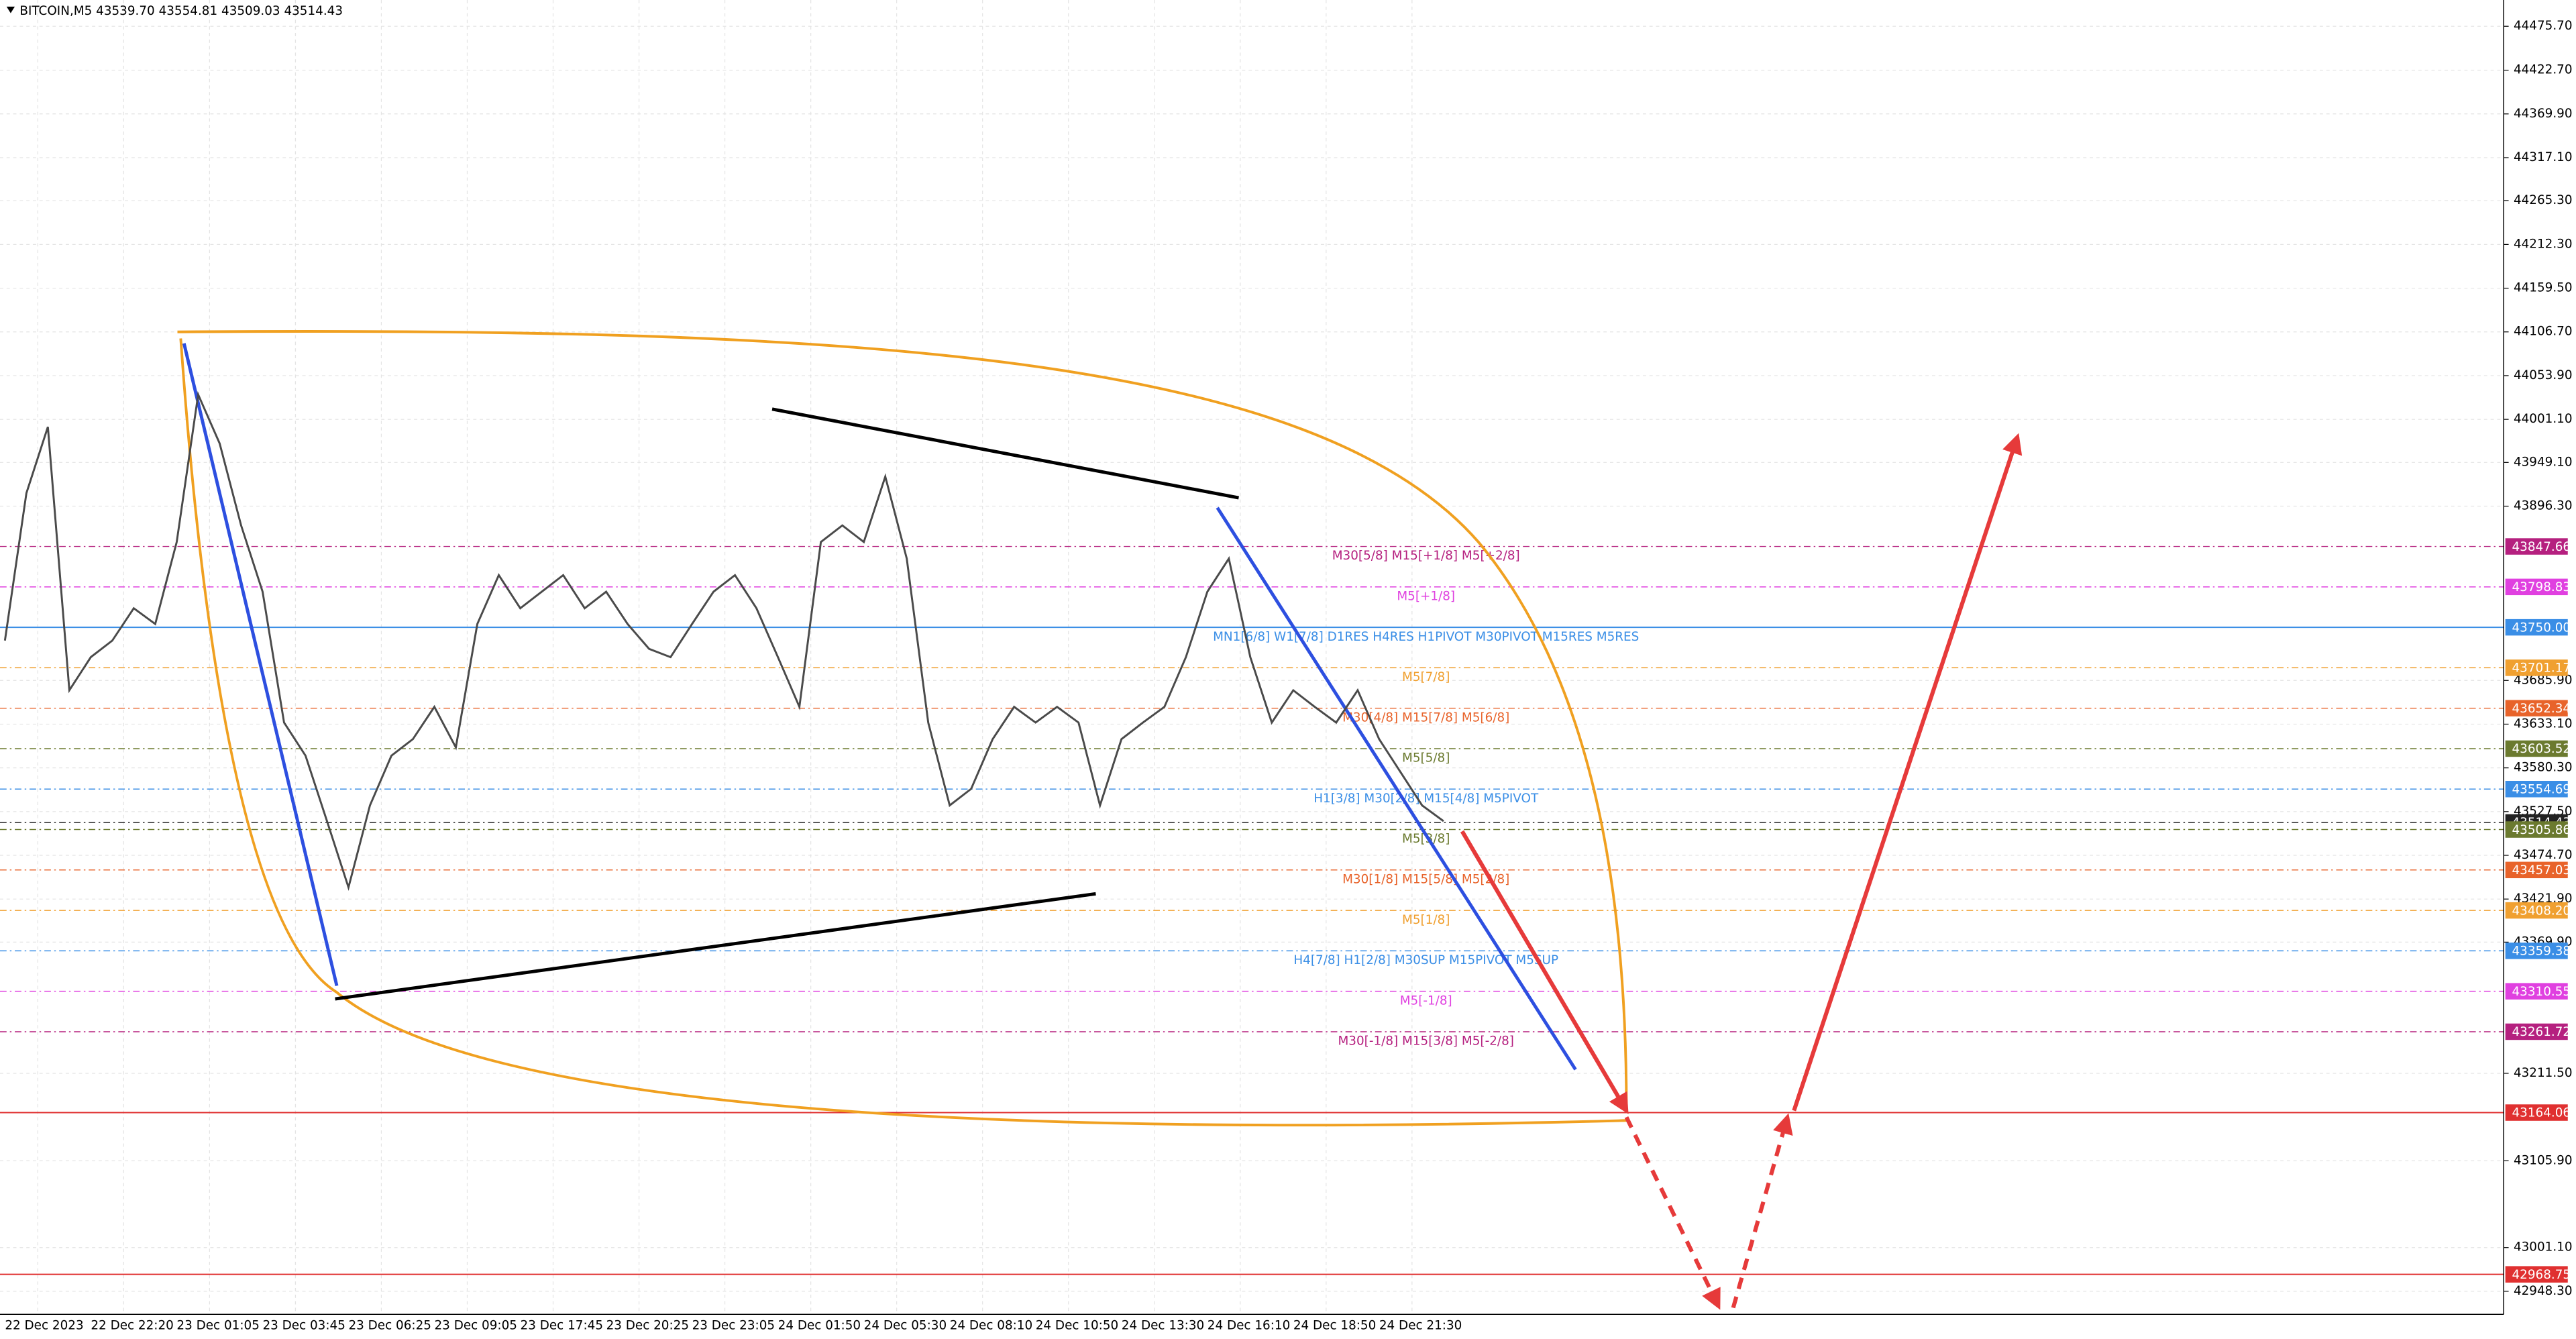 Image resolution: width=2576 pixels, height=1339 pixels. What do you see at coordinates (2543, 723) in the screenshot?
I see `y-tick-label: 43633.10` at bounding box center [2543, 723].